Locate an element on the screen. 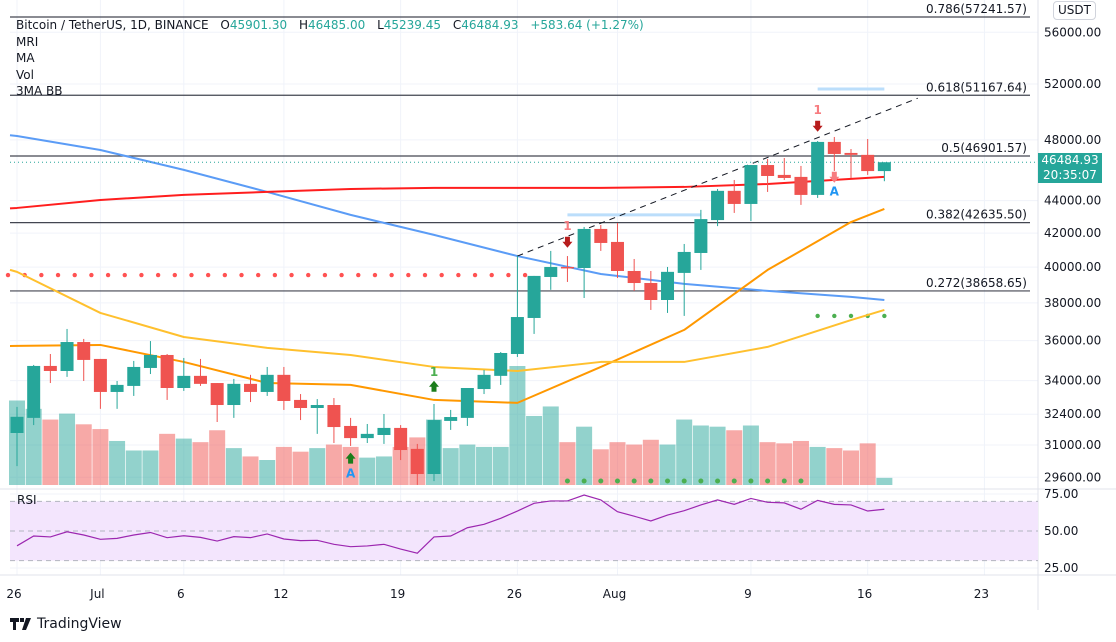 Image resolution: width=1116 pixels, height=642 pixels. tradingview-logo: TradingView is located at coordinates (66, 624).